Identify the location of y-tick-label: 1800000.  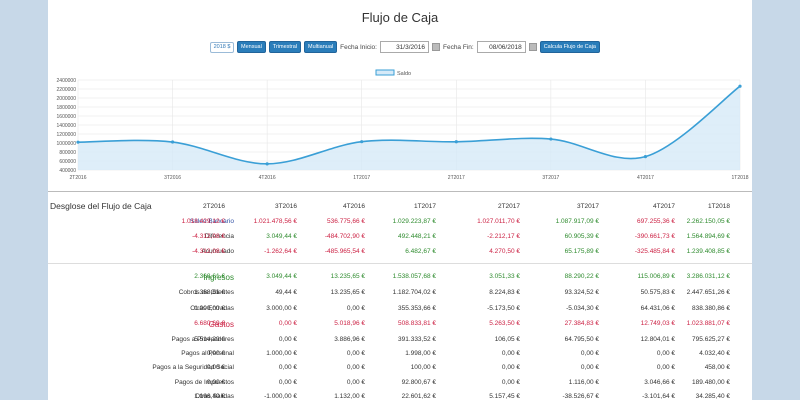
(67, 108).